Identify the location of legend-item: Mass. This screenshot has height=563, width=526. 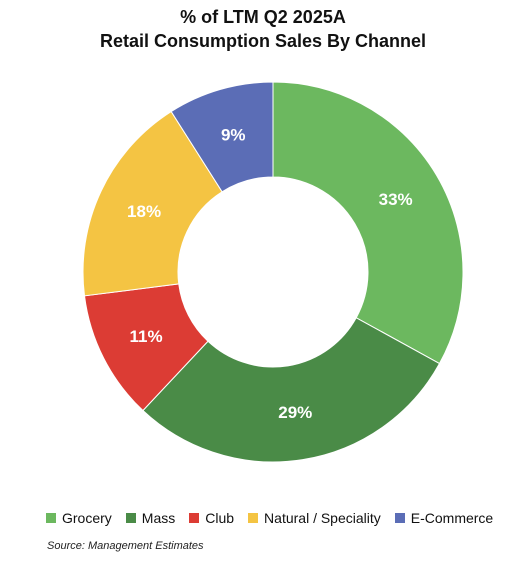
(150, 518).